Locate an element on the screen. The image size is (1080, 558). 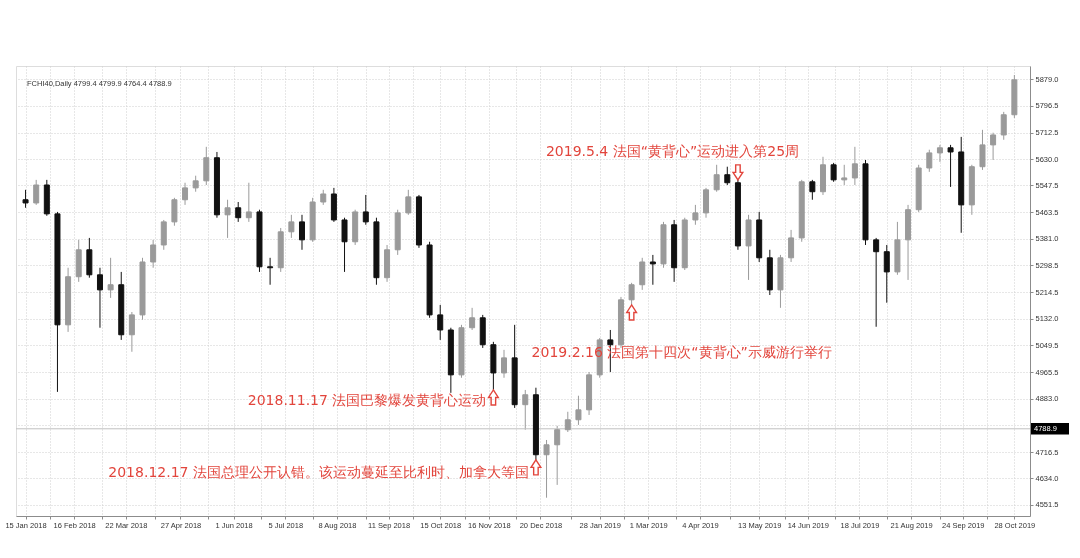
annotation: 2018.11.17 法国巴黎爆发黄背心运动 is located at coordinates (367, 399).